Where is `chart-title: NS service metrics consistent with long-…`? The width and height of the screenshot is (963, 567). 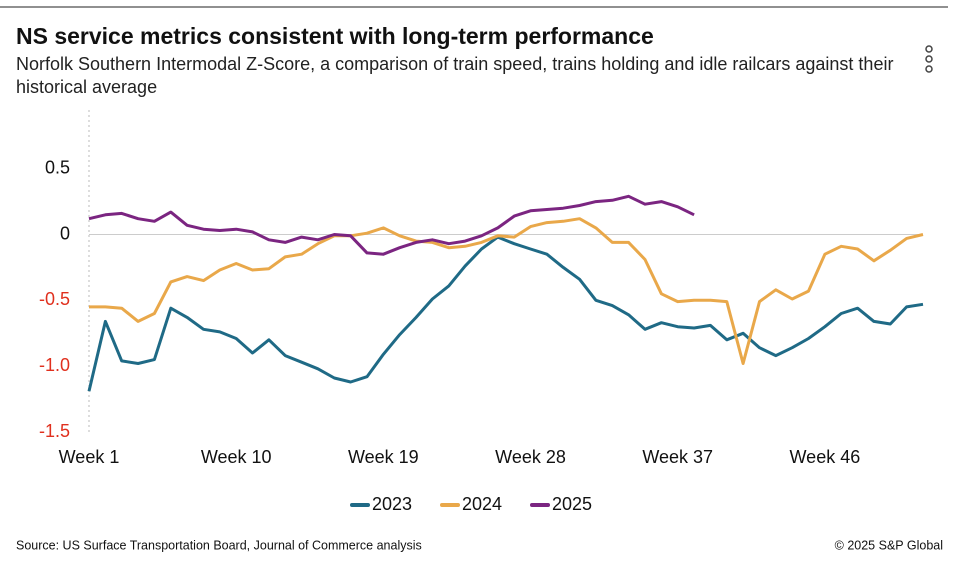
chart-title: NS service metrics consistent with long-… is located at coordinates (335, 36).